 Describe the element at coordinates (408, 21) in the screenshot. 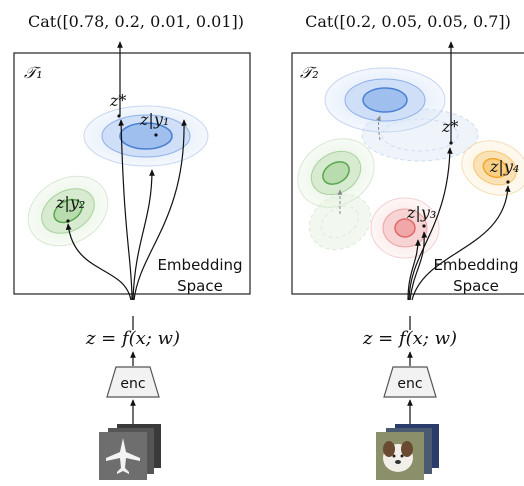

I see `right-categorical-label: Cat([0.2, 0.05, 0.05, 0.7])` at that location.